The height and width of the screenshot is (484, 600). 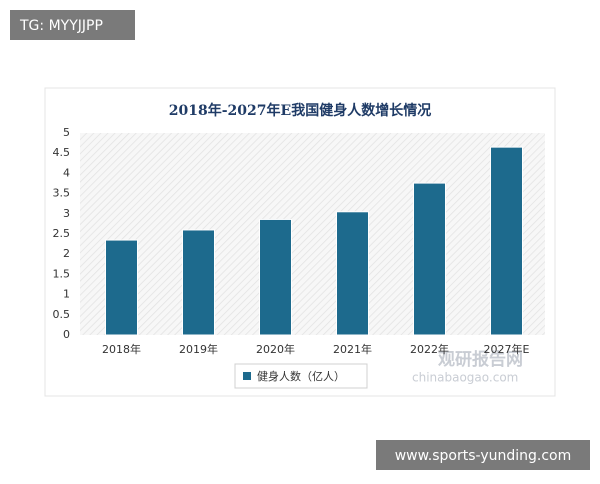 What do you see at coordinates (247, 376) in the screenshot?
I see `legend-marker` at bounding box center [247, 376].